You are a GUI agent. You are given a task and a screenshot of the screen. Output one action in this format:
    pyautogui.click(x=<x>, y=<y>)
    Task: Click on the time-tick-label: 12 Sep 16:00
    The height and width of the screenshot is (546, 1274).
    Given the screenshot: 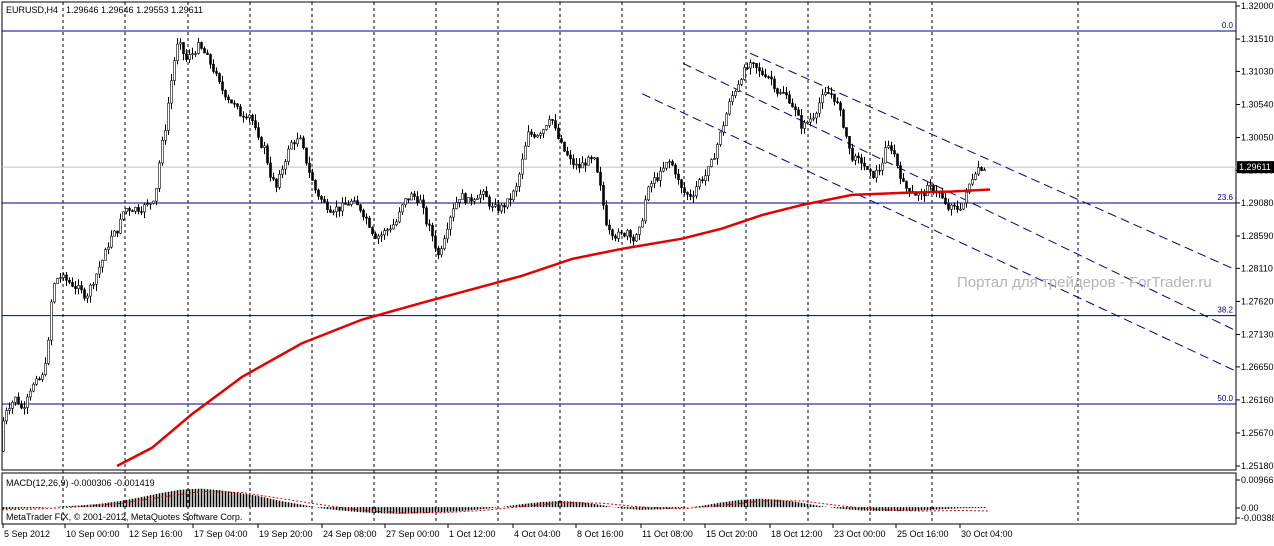 What is the action you would take?
    pyautogui.click(x=156, y=534)
    